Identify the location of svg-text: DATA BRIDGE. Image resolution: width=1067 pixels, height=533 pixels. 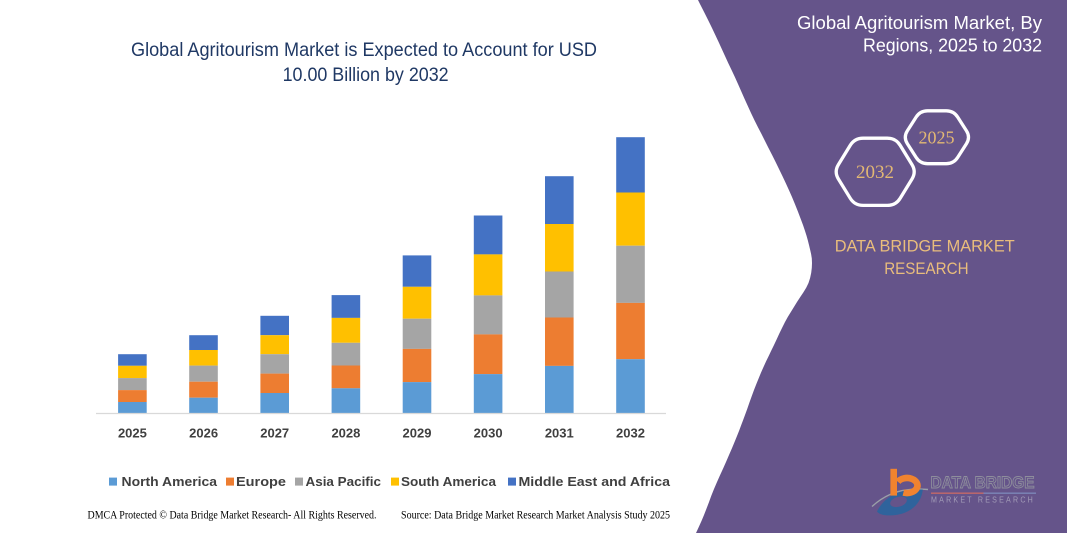
(983, 483).